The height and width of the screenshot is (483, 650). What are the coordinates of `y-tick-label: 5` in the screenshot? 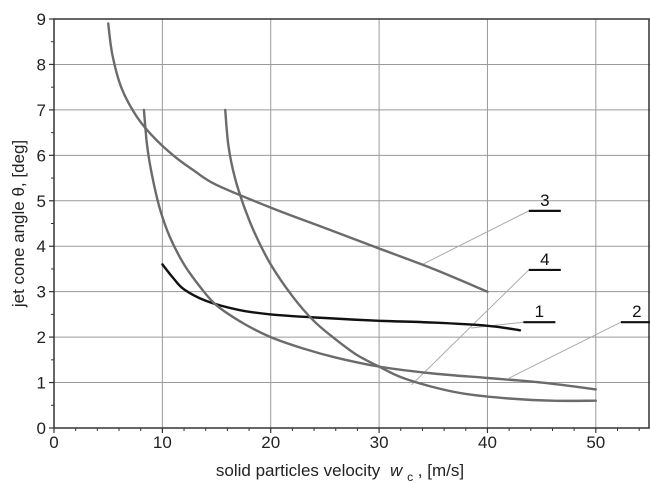 It's located at (41, 201).